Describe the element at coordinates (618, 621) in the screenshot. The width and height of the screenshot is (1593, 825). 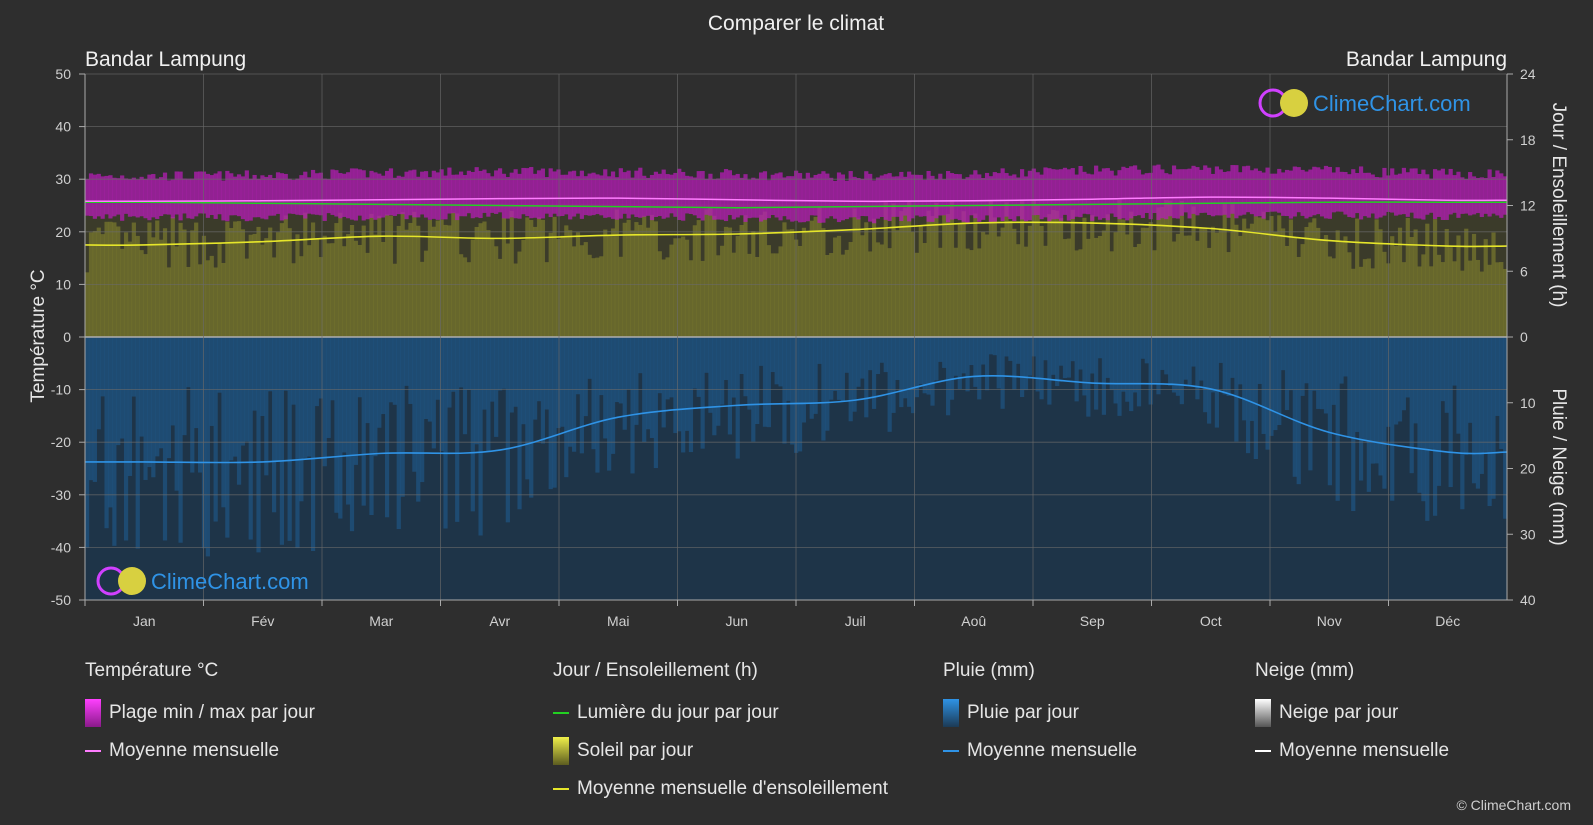
I see `x-tick-label: Mai` at that location.